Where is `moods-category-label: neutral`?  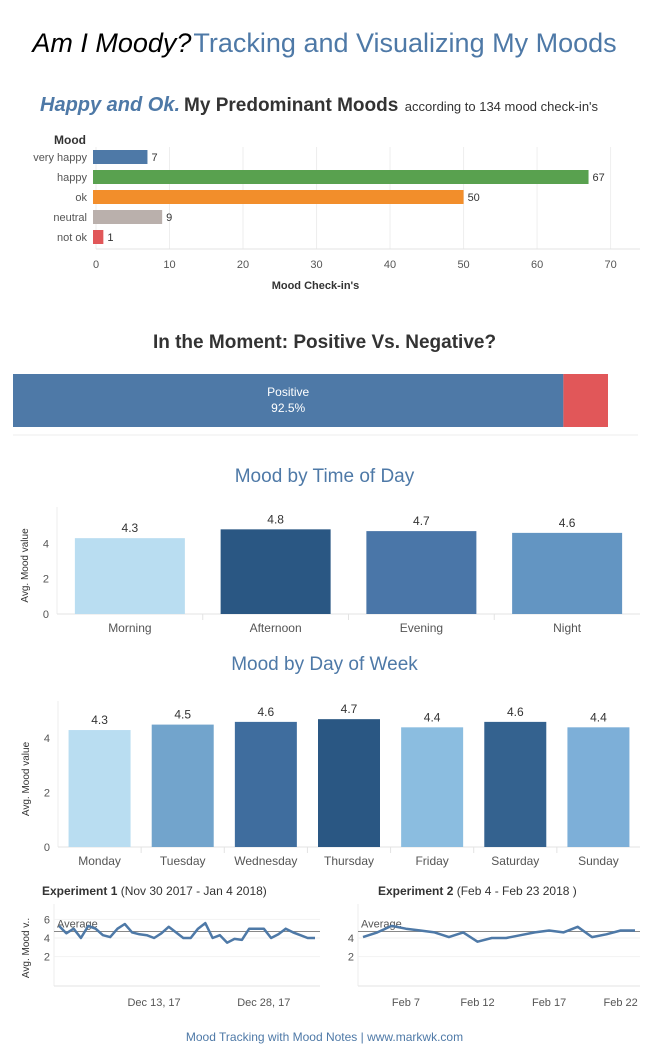 moods-category-label: neutral is located at coordinates (70, 218).